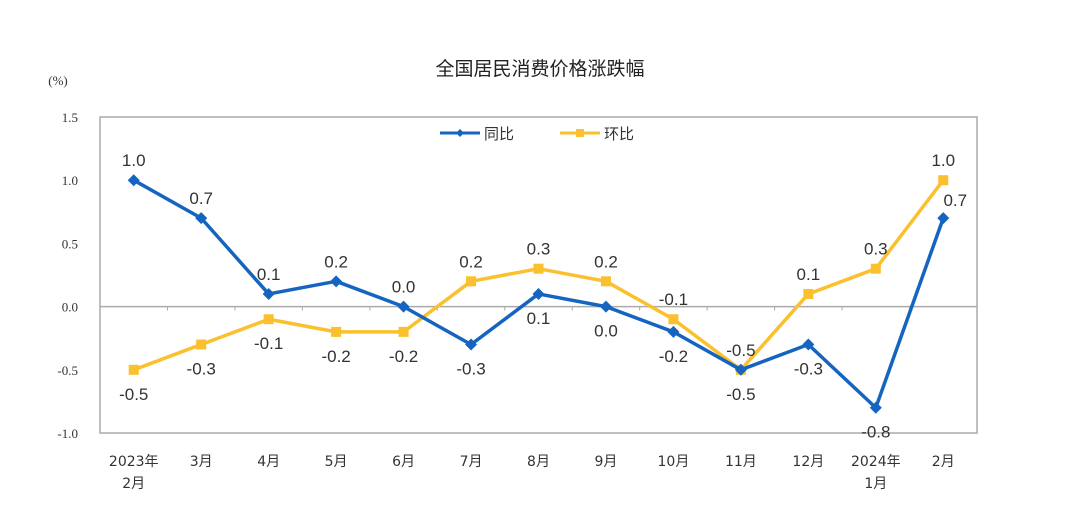 Image resolution: width=1080 pixels, height=517 pixels. Describe the element at coordinates (876, 462) in the screenshot. I see `x-tick-label: 2024年` at that location.